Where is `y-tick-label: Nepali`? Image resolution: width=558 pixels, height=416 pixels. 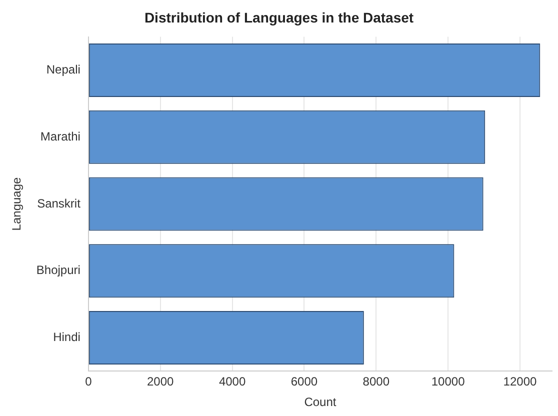 y-tick-label: Nepali is located at coordinates (63, 69).